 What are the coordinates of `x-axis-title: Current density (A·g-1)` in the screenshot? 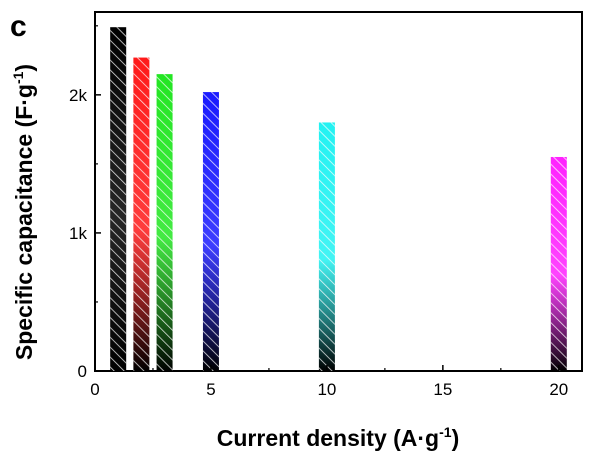 It's located at (338, 437).